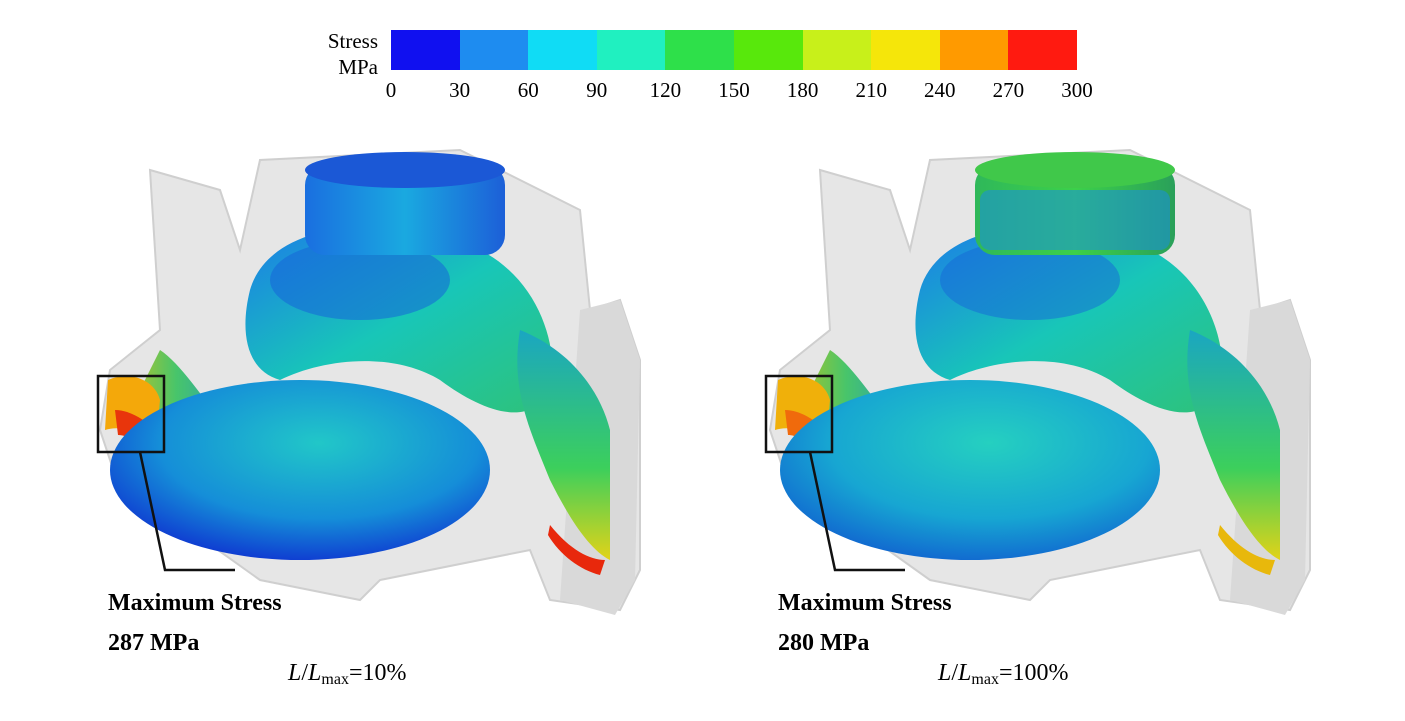 This screenshot has width=1405, height=721. I want to click on colorbar-tick-label: 60, so click(528, 90).